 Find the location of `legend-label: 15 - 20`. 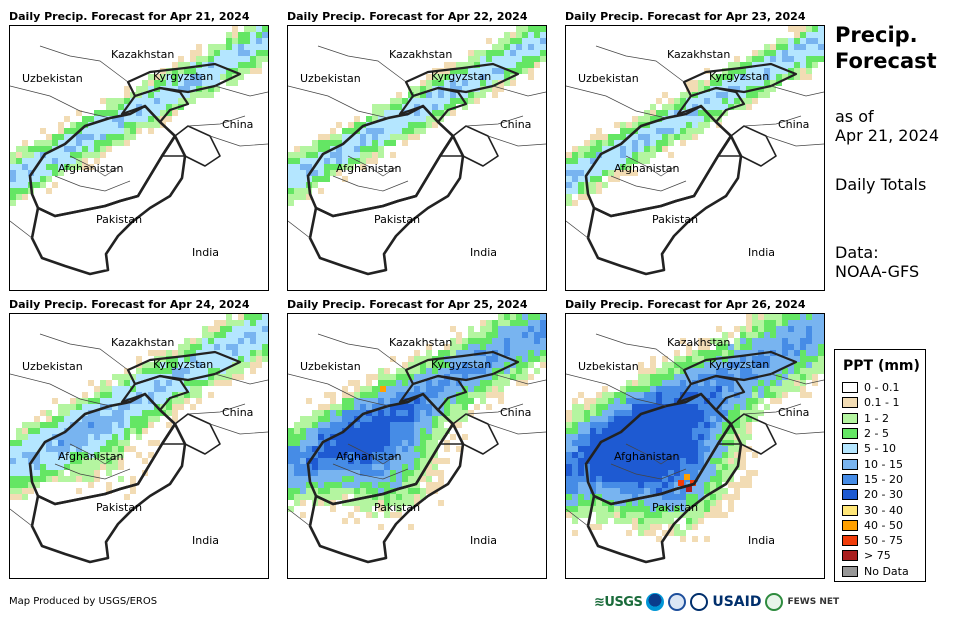

legend-label: 15 - 20 is located at coordinates (883, 479).